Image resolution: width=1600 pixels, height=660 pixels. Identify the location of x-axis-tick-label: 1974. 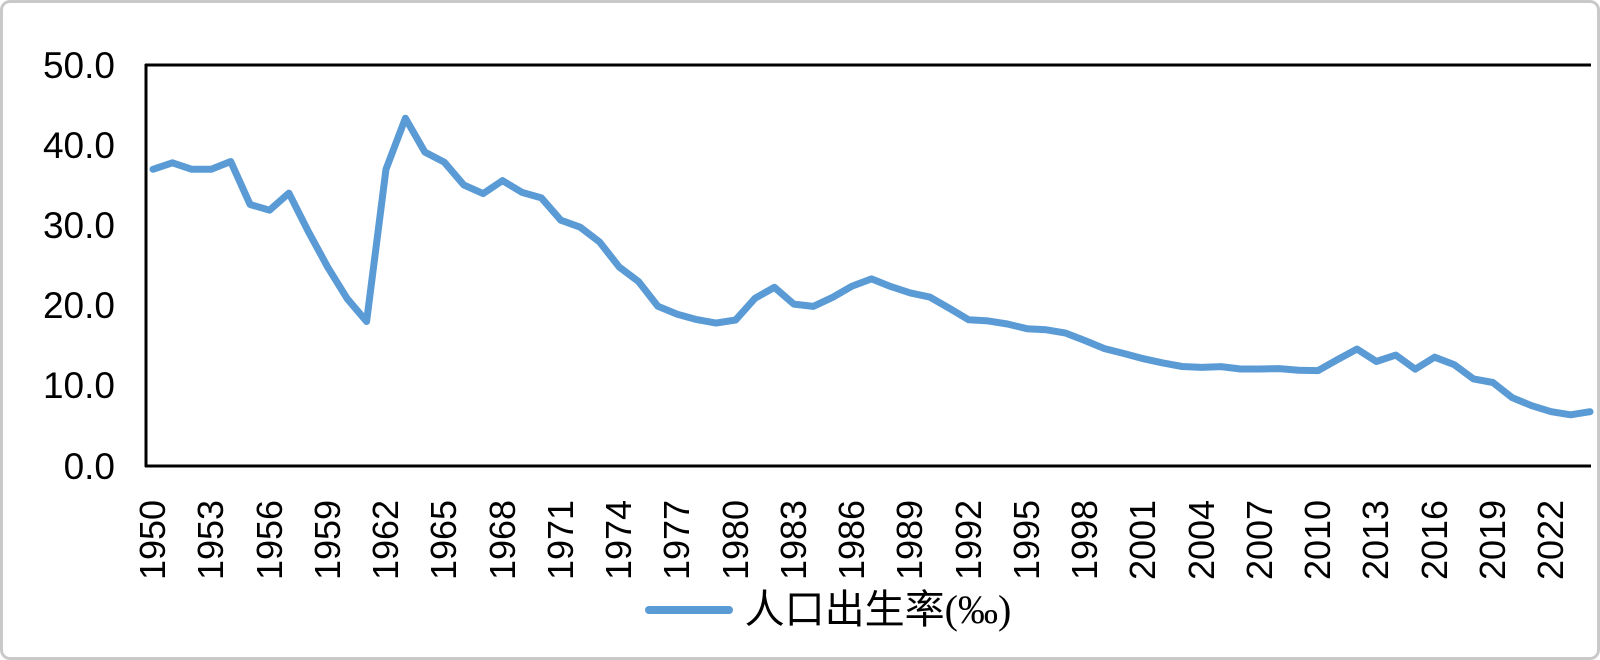
(619, 540).